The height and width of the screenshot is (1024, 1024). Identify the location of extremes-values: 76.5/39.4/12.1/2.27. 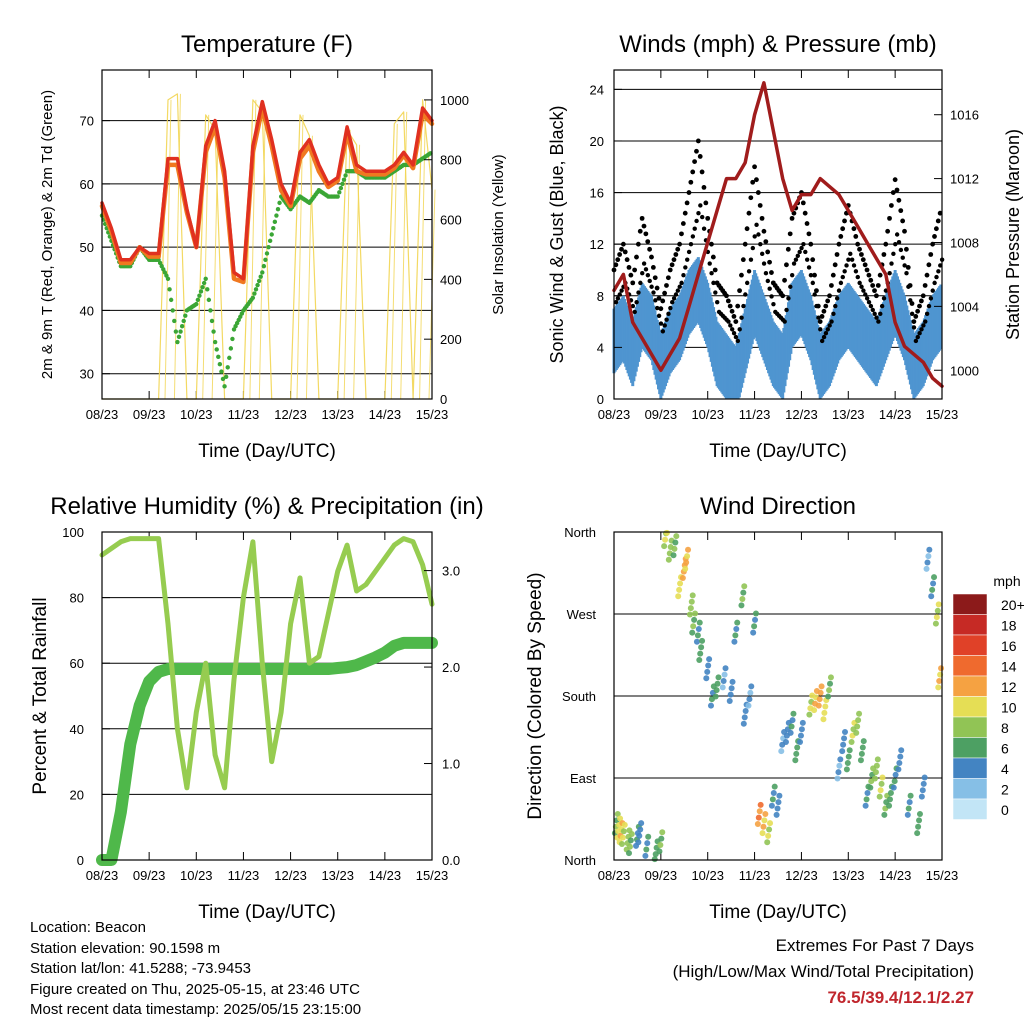
(900, 997).